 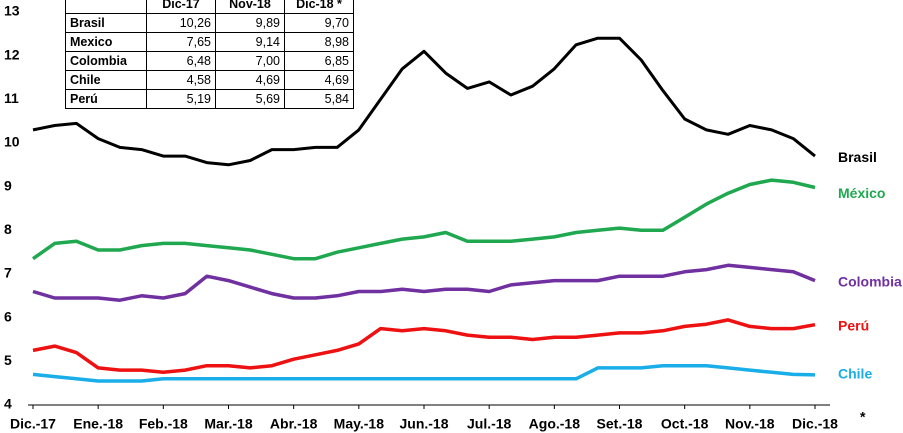 What do you see at coordinates (163, 424) in the screenshot?
I see `x-tick-label: Feb.-18` at bounding box center [163, 424].